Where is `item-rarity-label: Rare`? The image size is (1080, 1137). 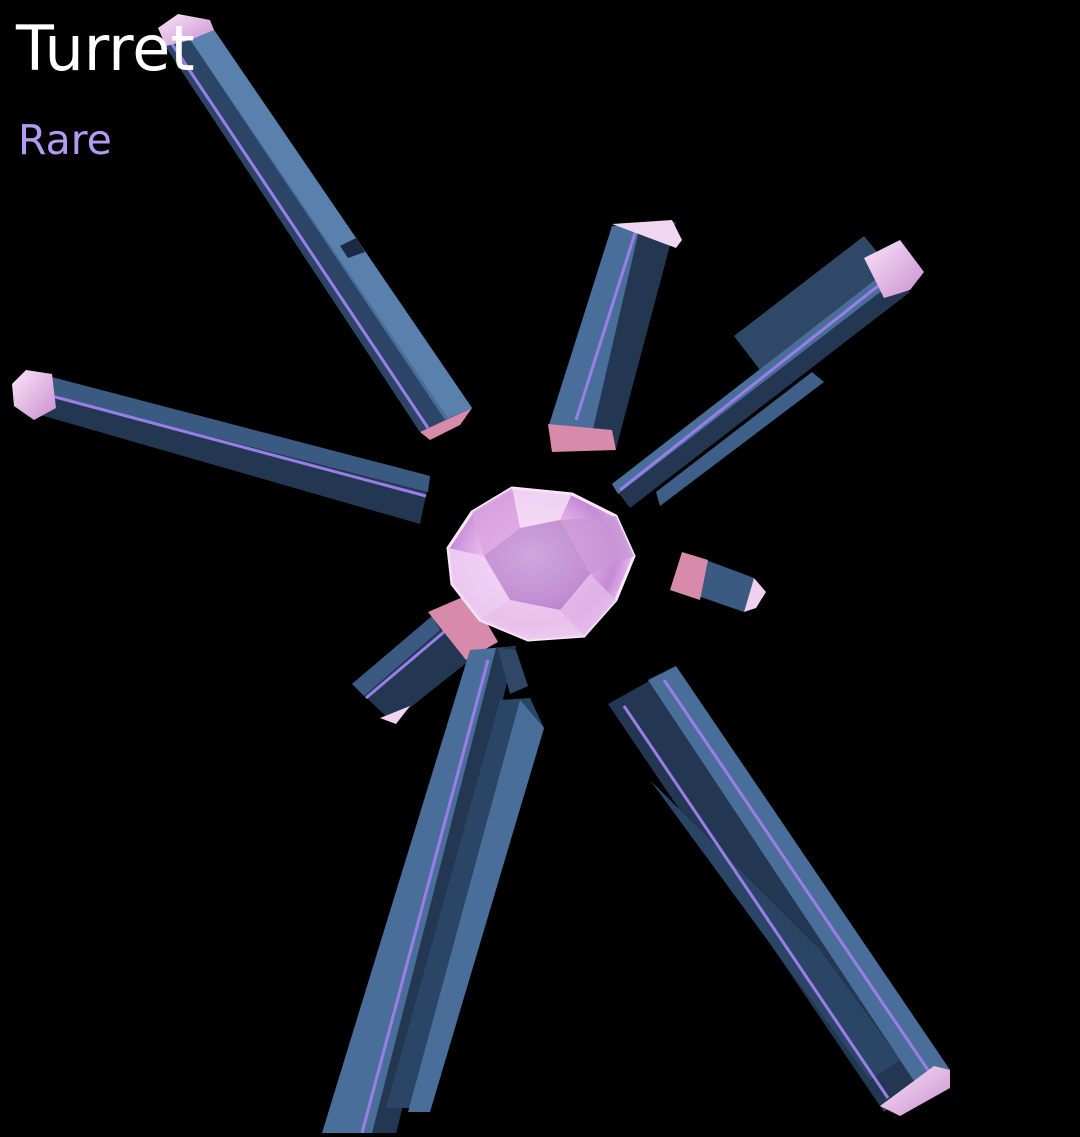 item-rarity-label: Rare is located at coordinates (65, 140).